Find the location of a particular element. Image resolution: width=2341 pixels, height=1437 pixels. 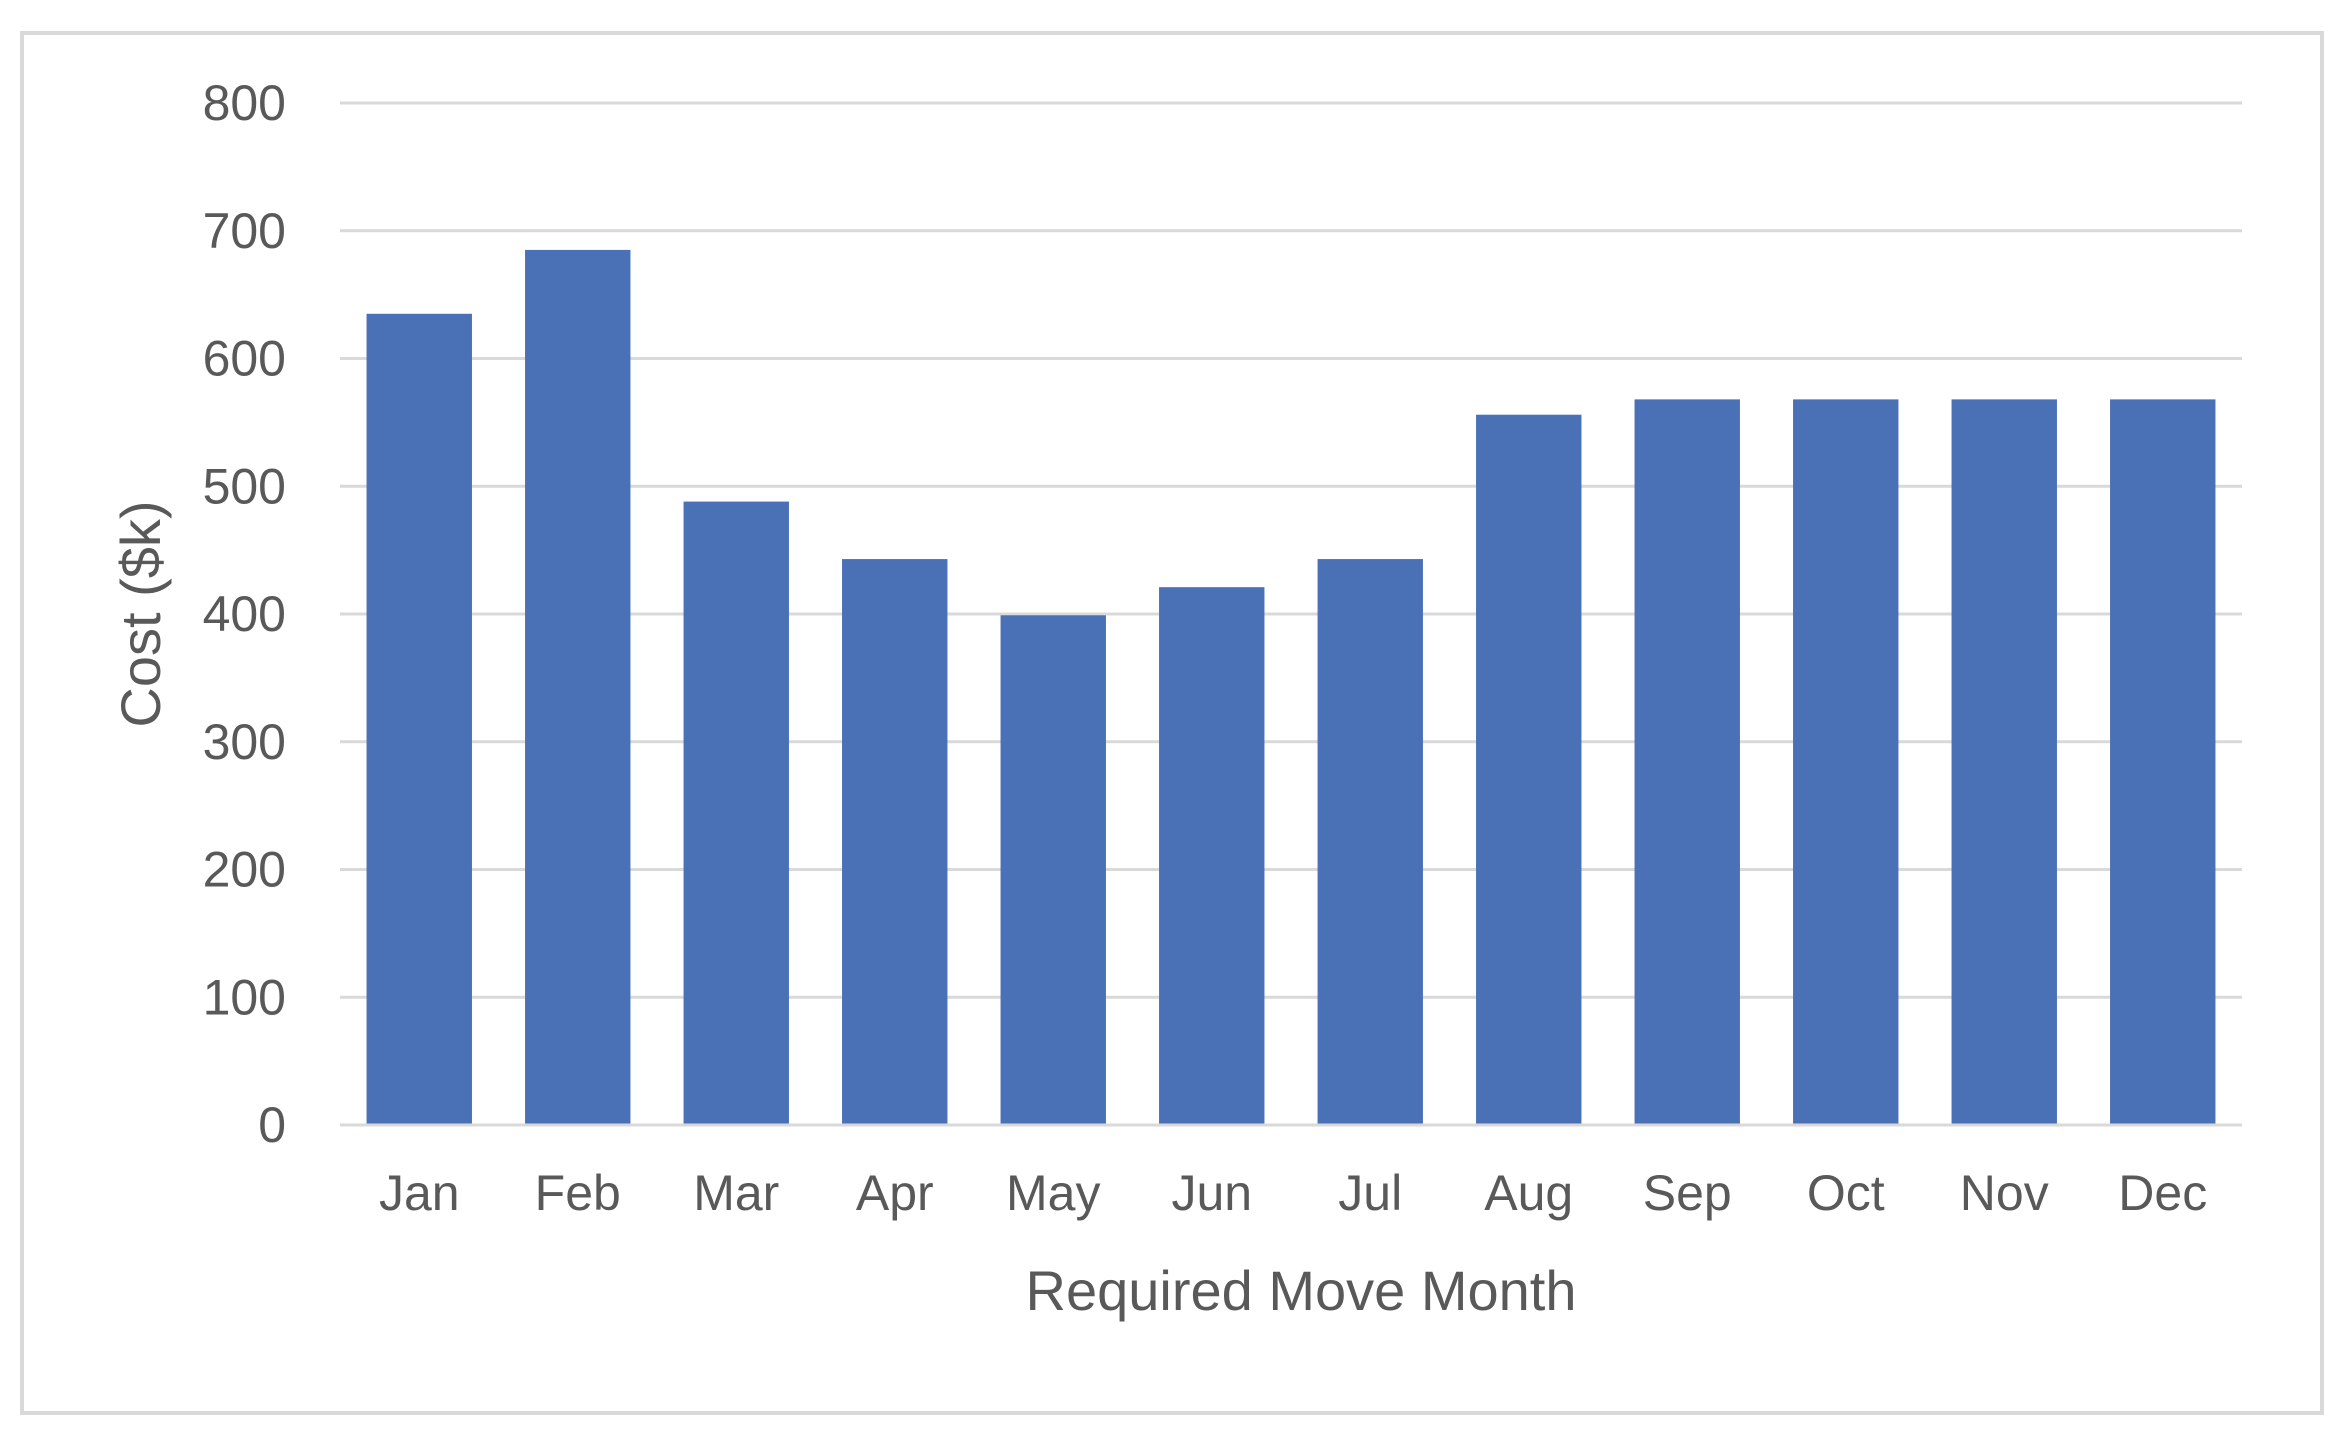

x-tick-label: Sep is located at coordinates (1687, 1193).